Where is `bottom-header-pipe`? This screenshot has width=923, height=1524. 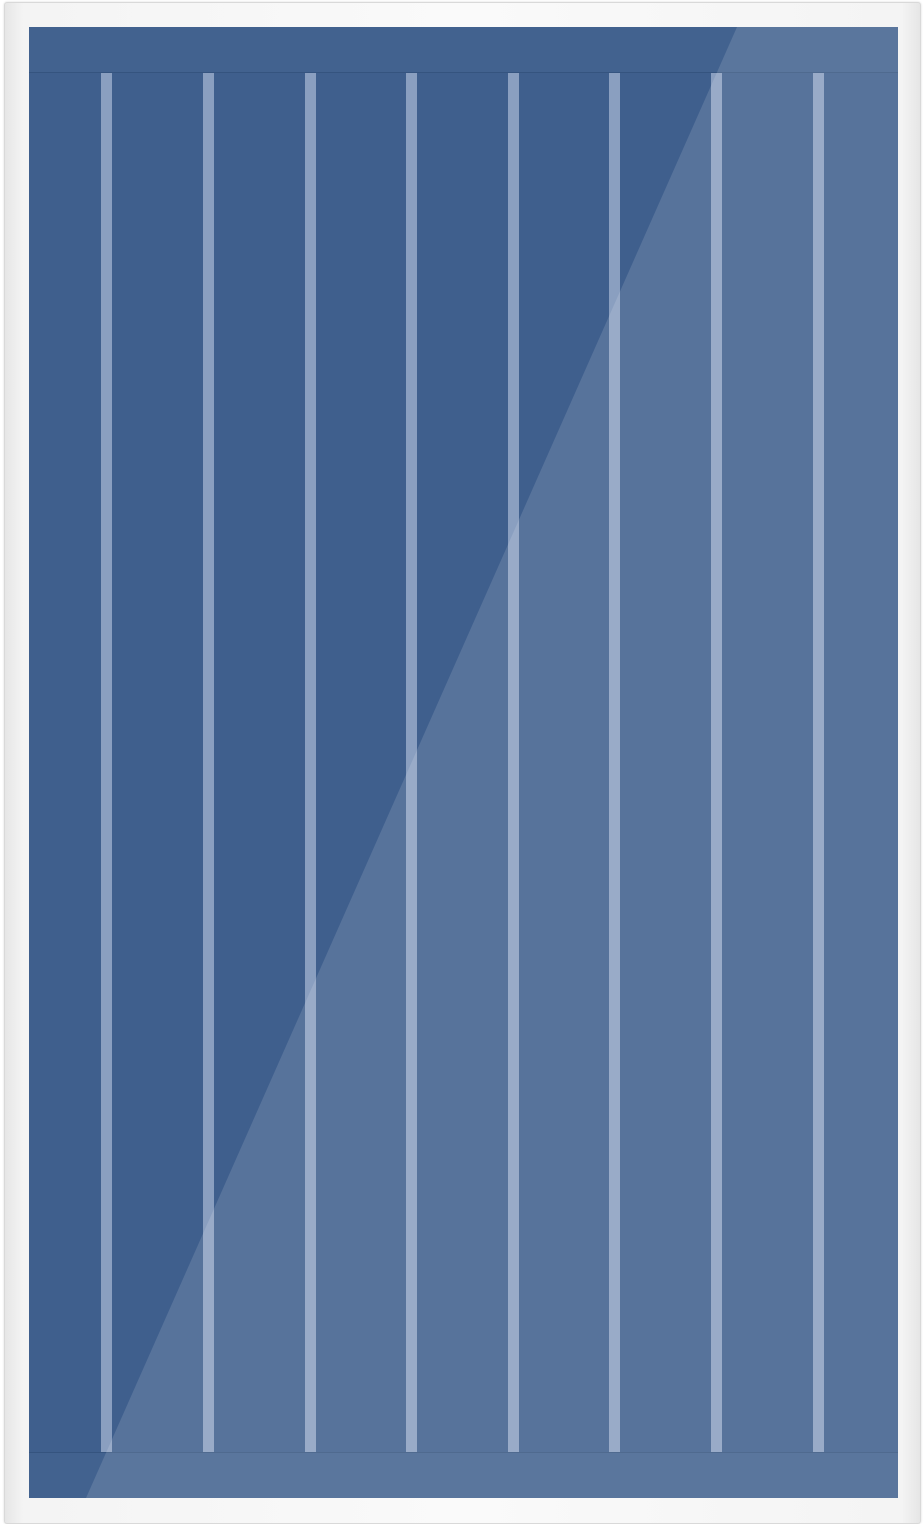 bottom-header-pipe is located at coordinates (463, 1475).